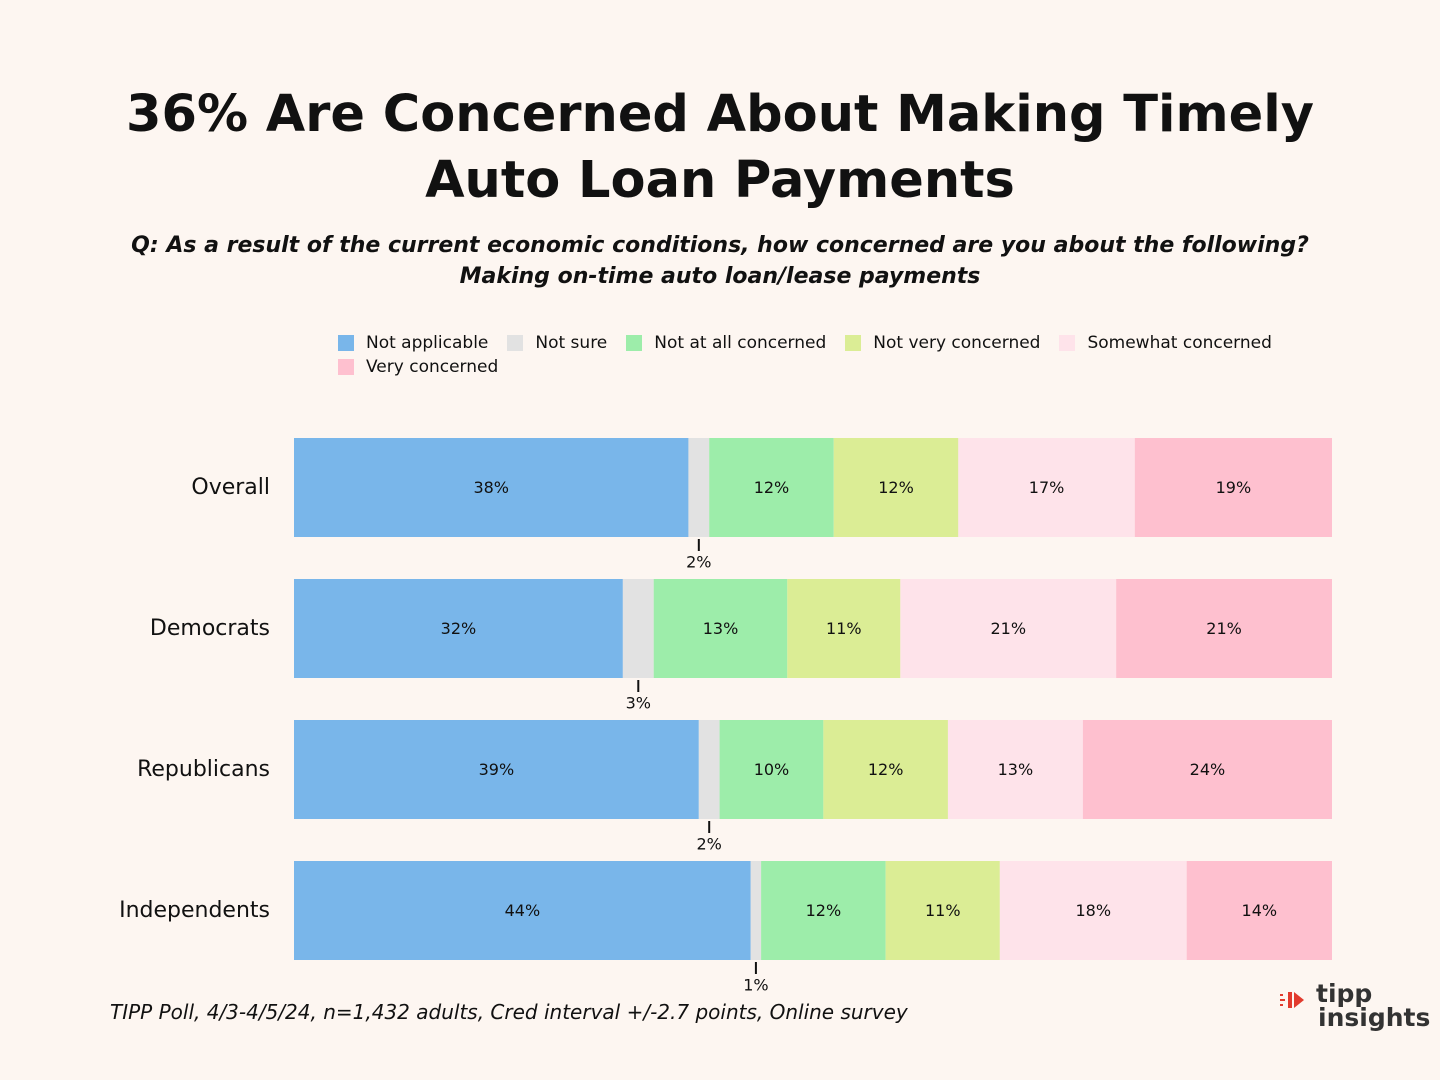 The image size is (1440, 1080). I want to click on legend-item: Somewhat concerned, so click(1165, 343).